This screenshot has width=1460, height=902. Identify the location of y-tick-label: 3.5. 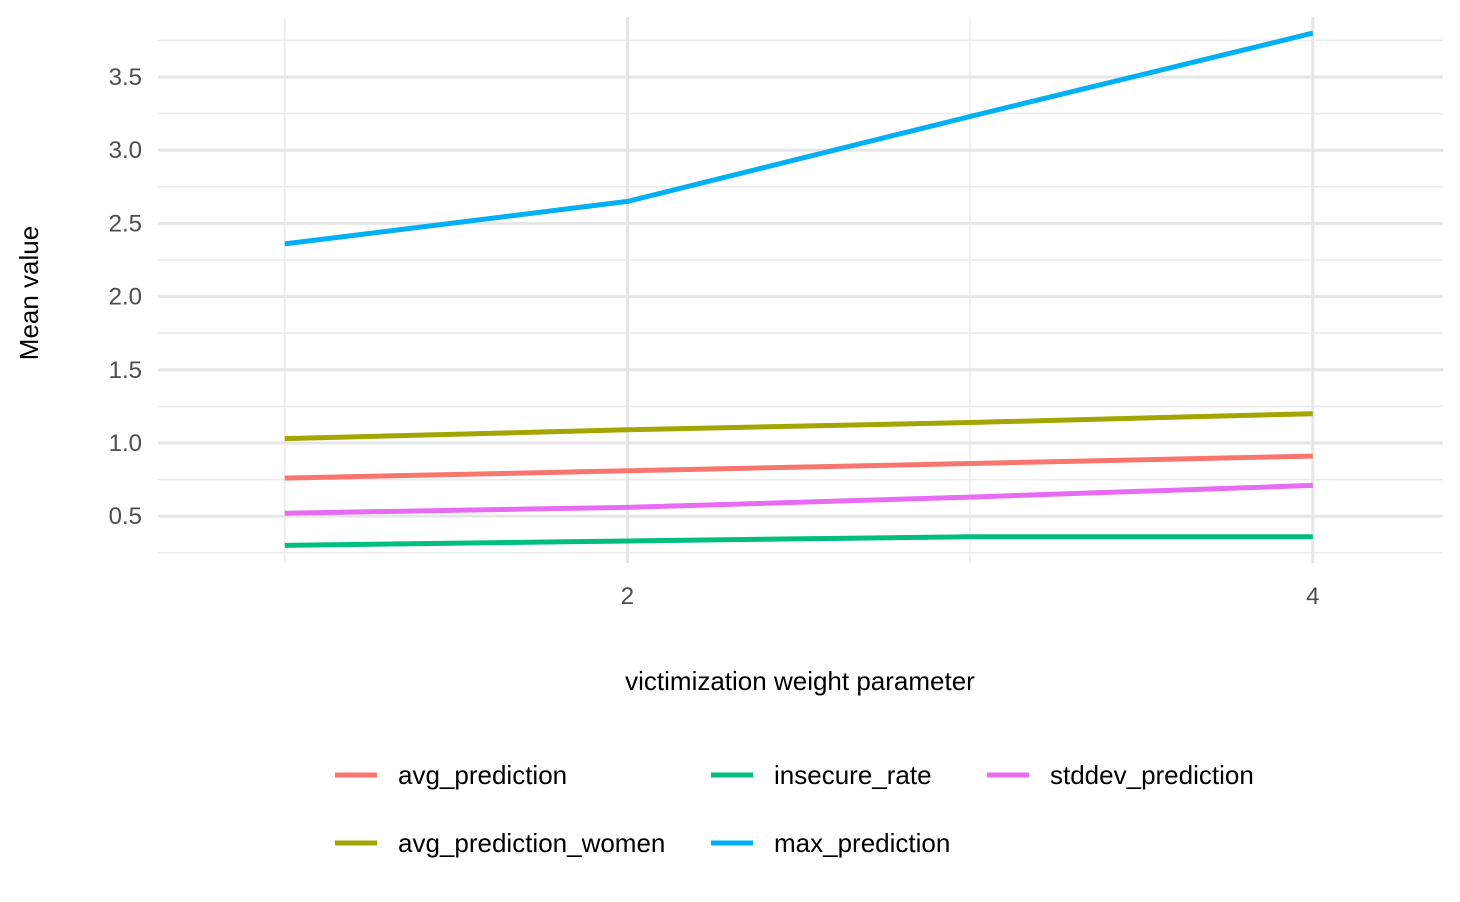
(125, 77).